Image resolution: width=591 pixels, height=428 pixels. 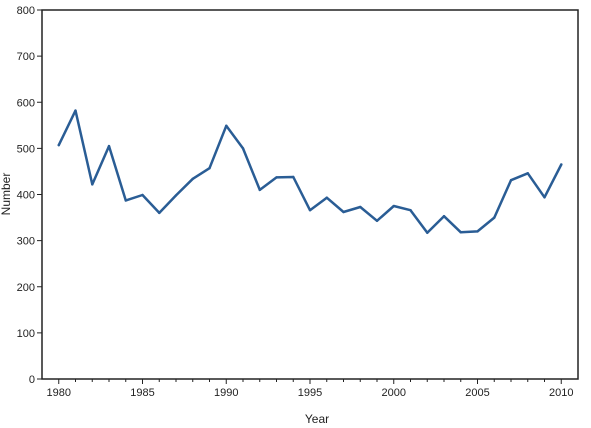 What do you see at coordinates (26, 334) in the screenshot?
I see `y-tick-label-100: 100` at bounding box center [26, 334].